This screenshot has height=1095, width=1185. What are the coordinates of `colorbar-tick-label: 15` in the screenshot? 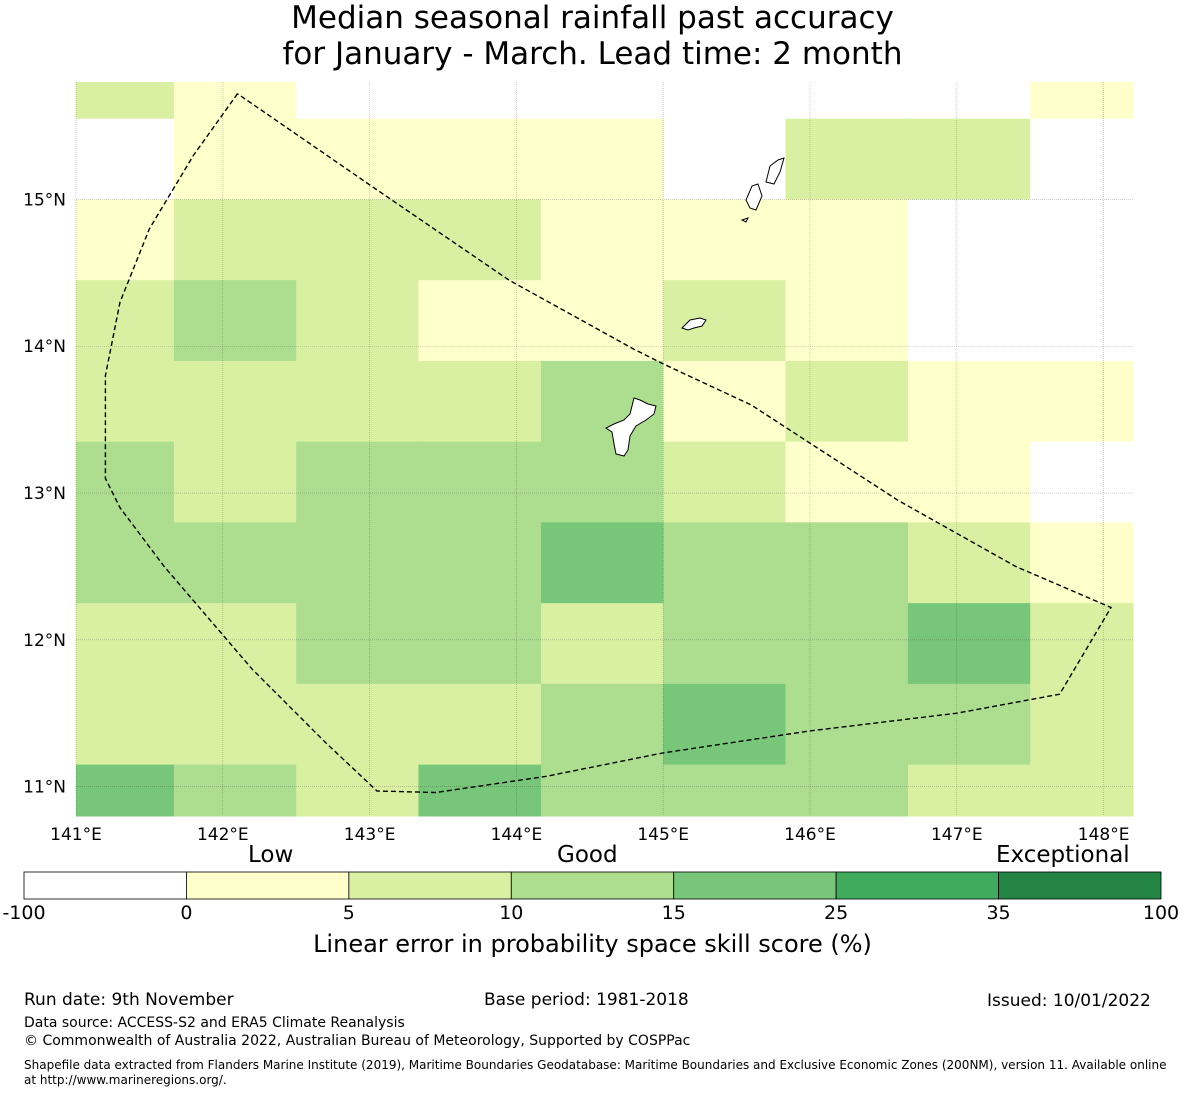 It's located at (673, 913).